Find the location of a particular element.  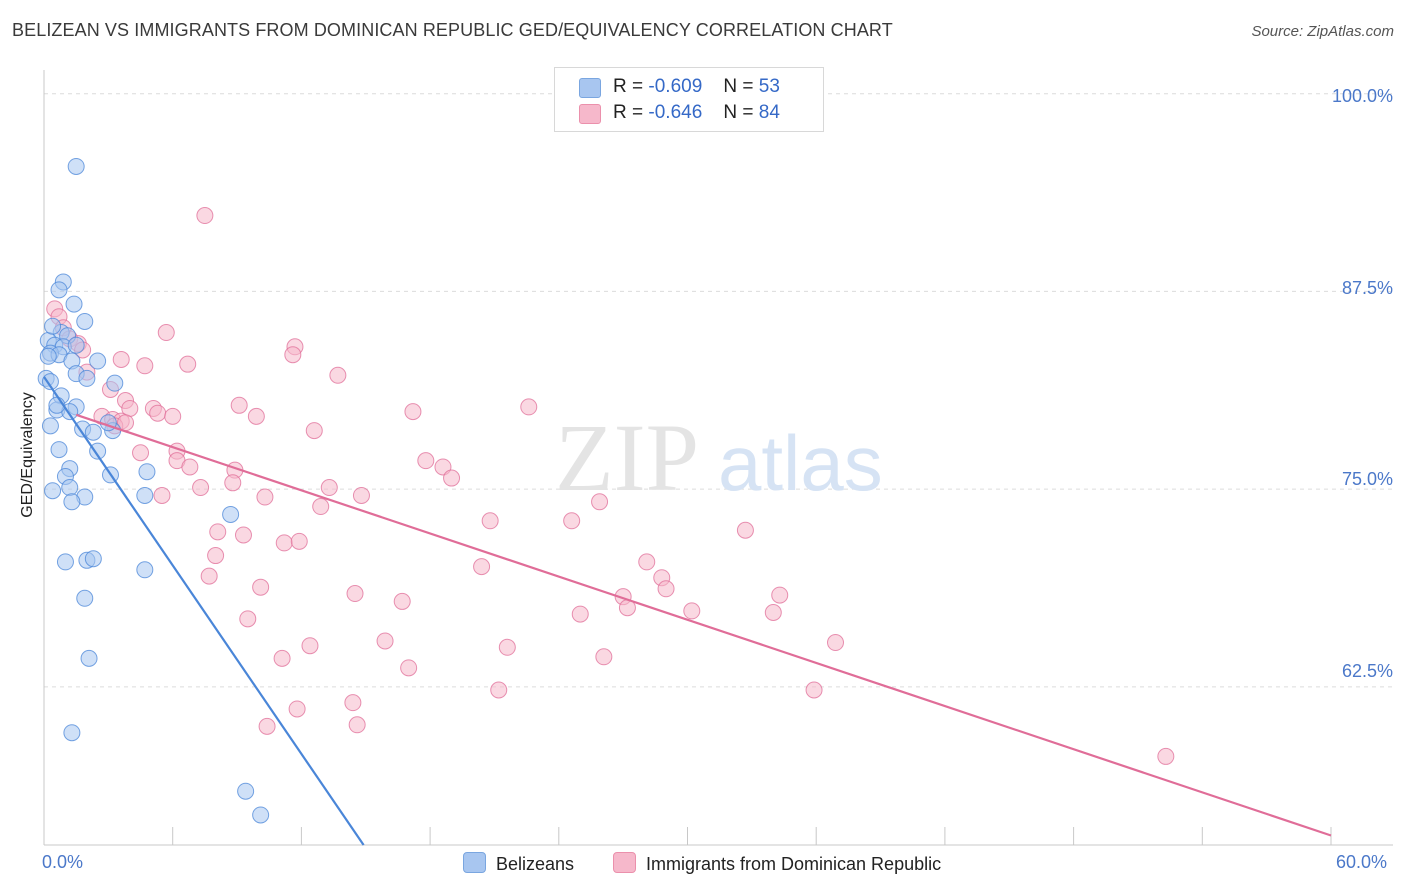

y-tick-label: 100.0% is located at coordinates (1362, 96).